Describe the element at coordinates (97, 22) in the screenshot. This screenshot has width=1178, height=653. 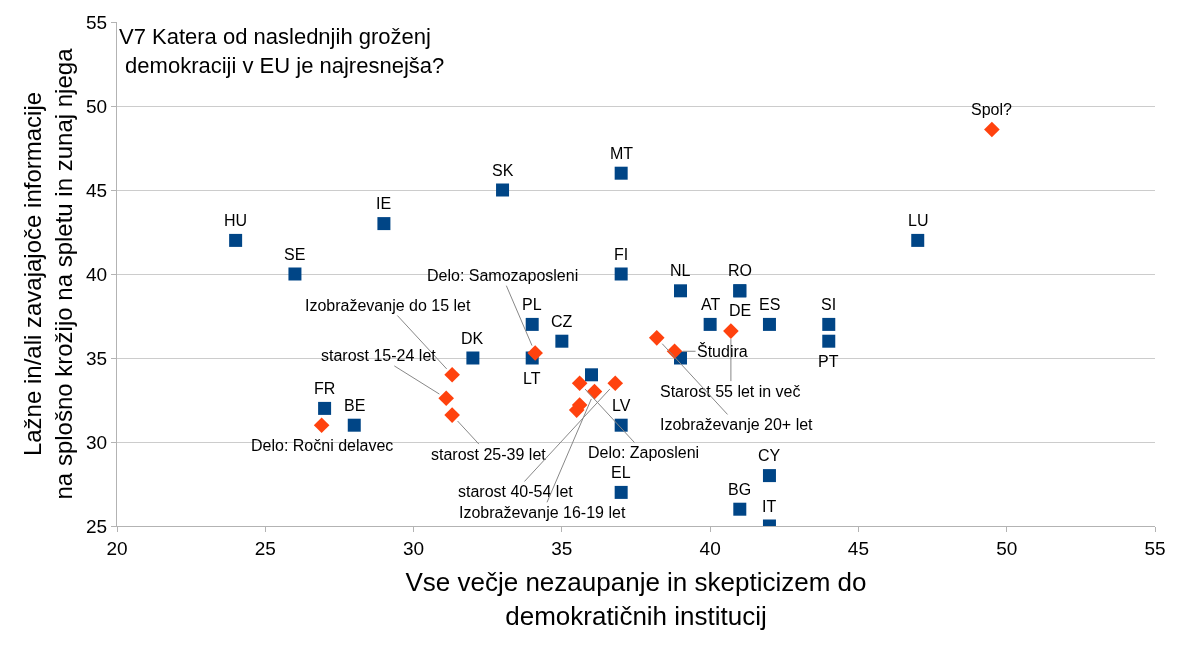
I see `y-tick-label: 55` at that location.